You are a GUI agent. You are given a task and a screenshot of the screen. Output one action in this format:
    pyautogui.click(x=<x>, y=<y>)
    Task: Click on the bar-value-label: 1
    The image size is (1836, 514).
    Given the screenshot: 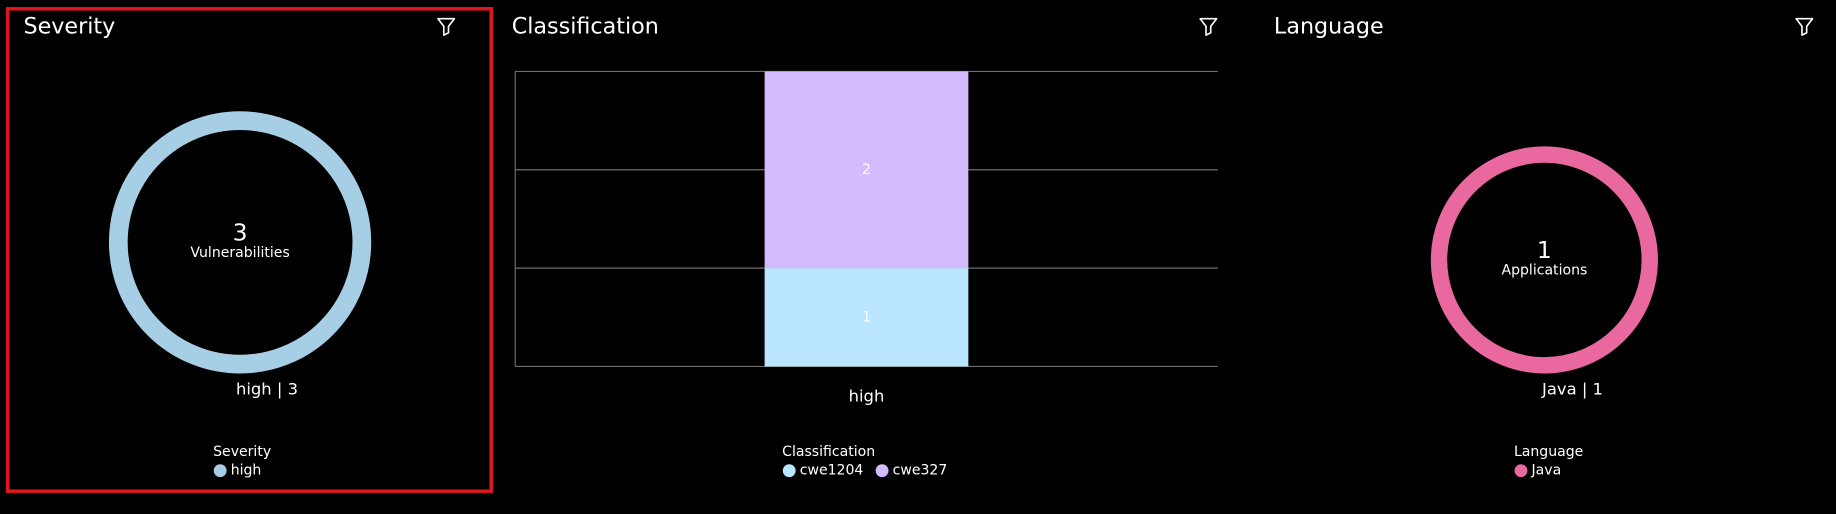 What is the action you would take?
    pyautogui.click(x=866, y=317)
    